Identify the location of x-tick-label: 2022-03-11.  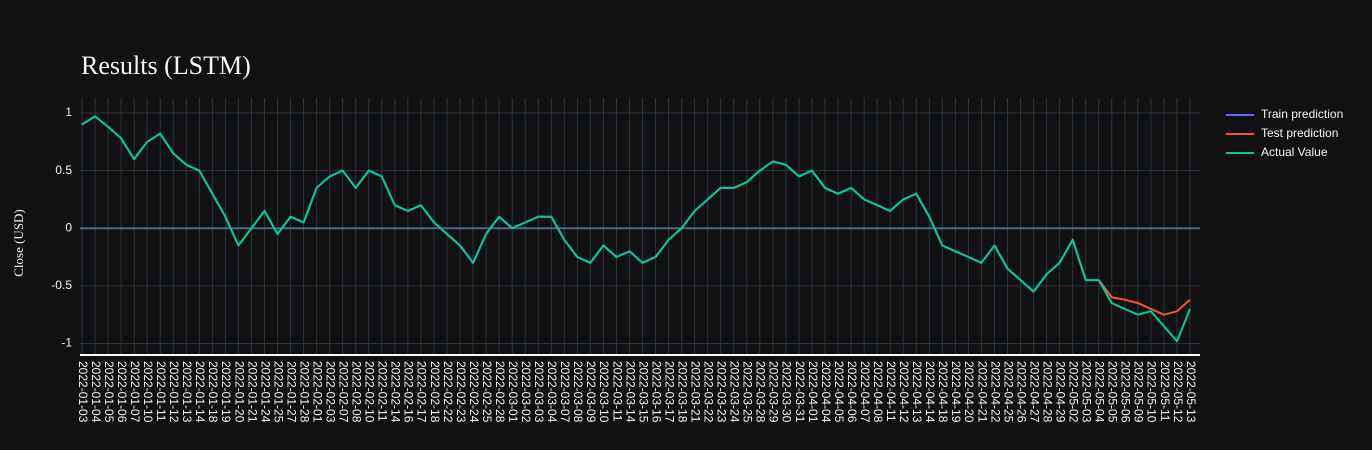
(617, 391).